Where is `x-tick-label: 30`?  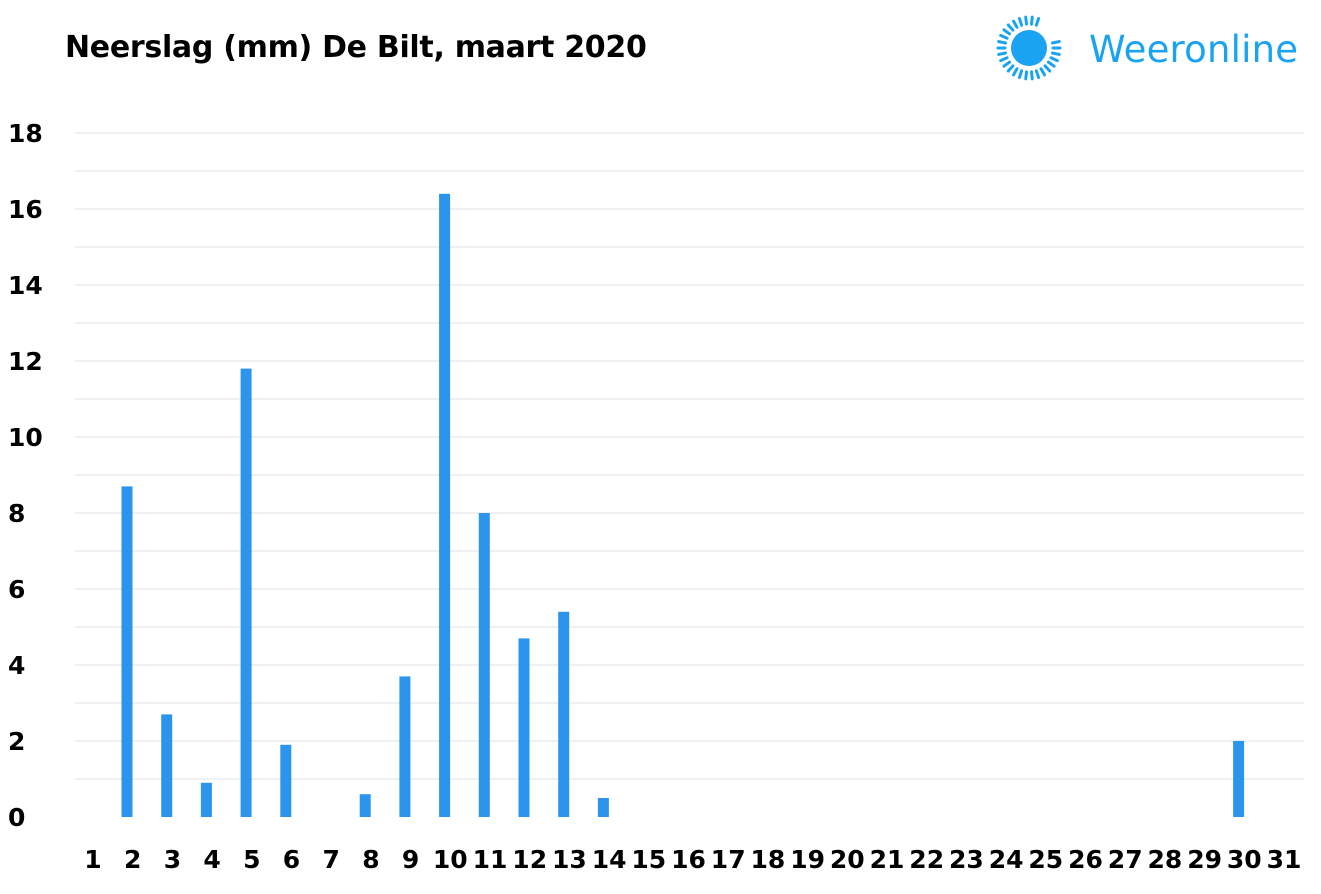
x-tick-label: 30 is located at coordinates (1244, 859).